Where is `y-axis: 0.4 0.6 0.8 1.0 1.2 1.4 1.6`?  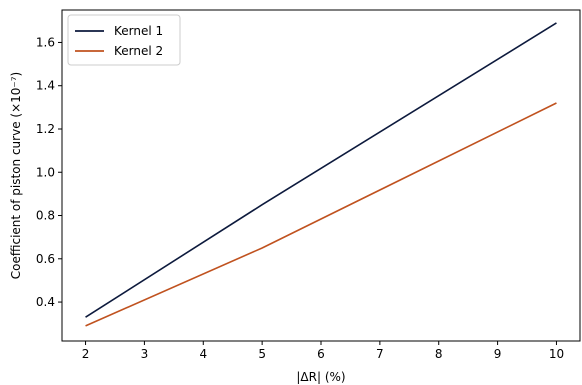
y-axis: 0.4 0.6 0.8 1.0 1.2 1.4 1.6 is located at coordinates (49, 172).